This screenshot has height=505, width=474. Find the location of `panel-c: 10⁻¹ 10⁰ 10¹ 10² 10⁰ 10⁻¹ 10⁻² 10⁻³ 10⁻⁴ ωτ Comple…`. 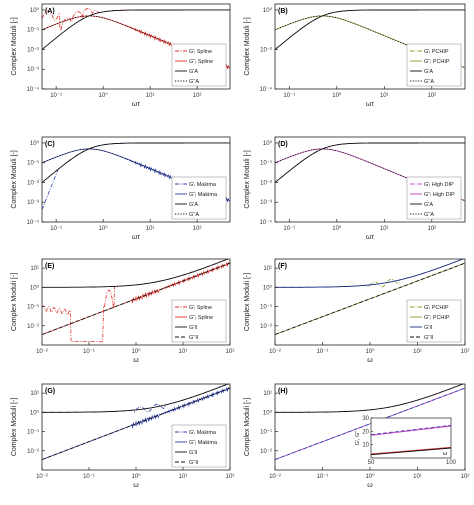

panel-c: 10⁻¹ 10⁰ 10¹ 10² 10⁰ 10⁻¹ 10⁻² 10⁻³ 10⁻⁴ ωτ Comple… is located at coordinates (121, 188).